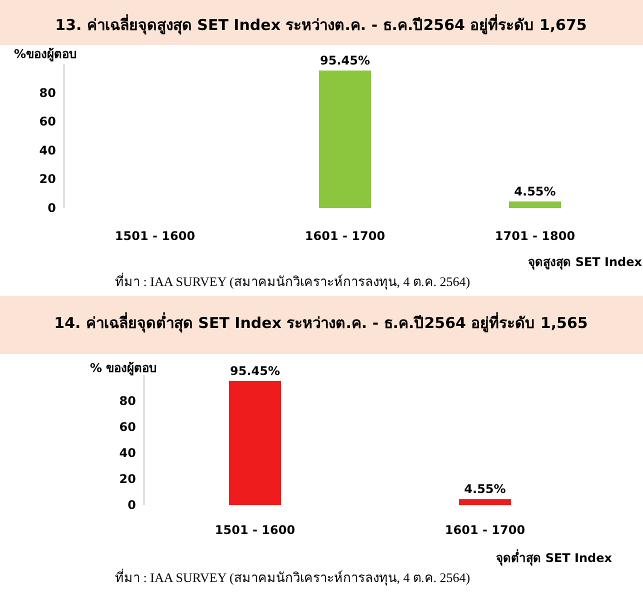  Describe the element at coordinates (585, 262) in the screenshot. I see `x-axis-title: จุดสูงสุด SET Index` at that location.